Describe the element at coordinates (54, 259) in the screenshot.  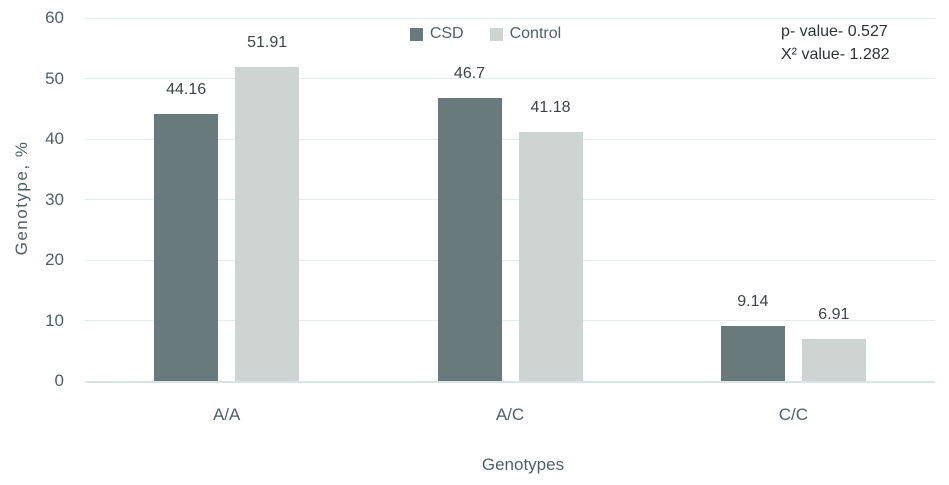
I see `y-axis-tick-label: 20` at that location.